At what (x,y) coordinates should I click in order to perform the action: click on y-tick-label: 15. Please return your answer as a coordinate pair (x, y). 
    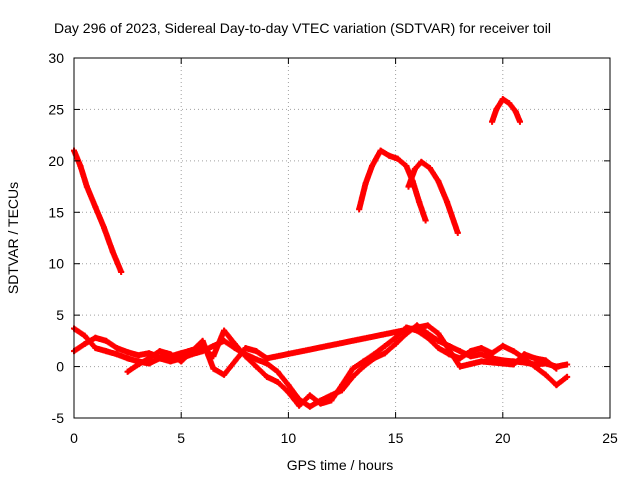
    Looking at the image, I should click on (56, 212).